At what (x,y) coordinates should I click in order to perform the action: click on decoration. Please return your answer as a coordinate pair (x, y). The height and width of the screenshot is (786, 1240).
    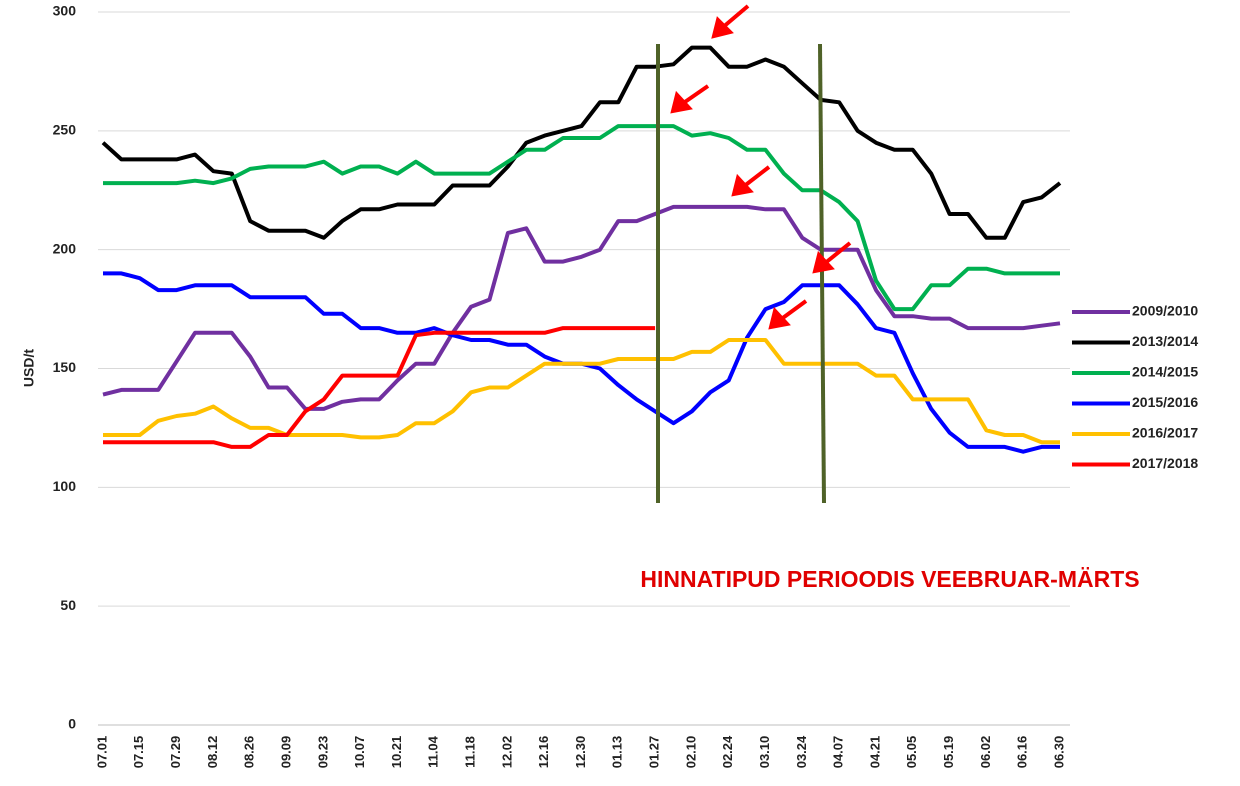
    Looking at the image, I should click on (754, 254).